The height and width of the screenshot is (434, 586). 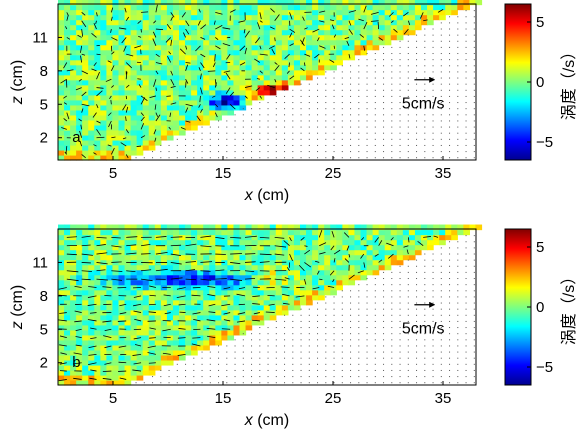 I want to click on panel-label: a, so click(x=76, y=137).